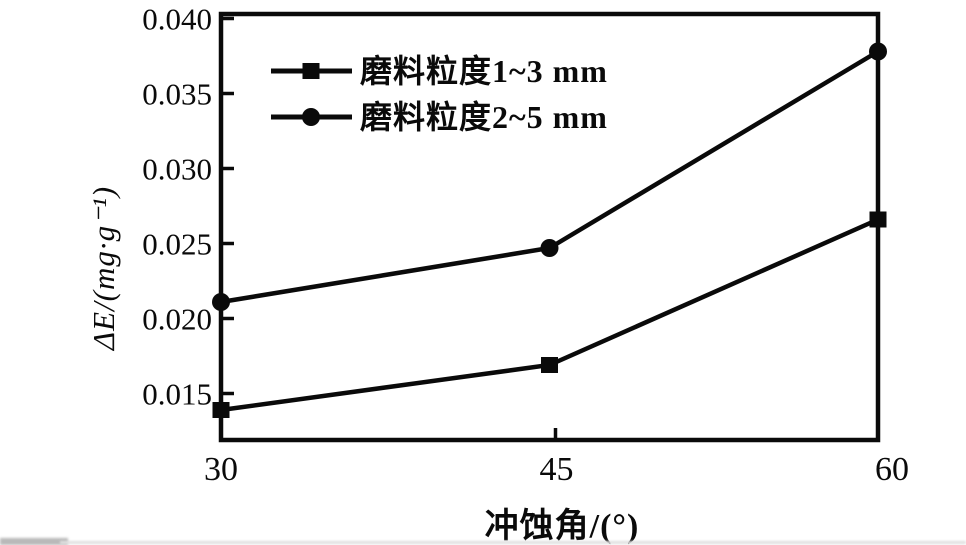 The image size is (966, 545). What do you see at coordinates (484, 117) in the screenshot?
I see `legend-label: 磨料粒度2~5 mm` at bounding box center [484, 117].